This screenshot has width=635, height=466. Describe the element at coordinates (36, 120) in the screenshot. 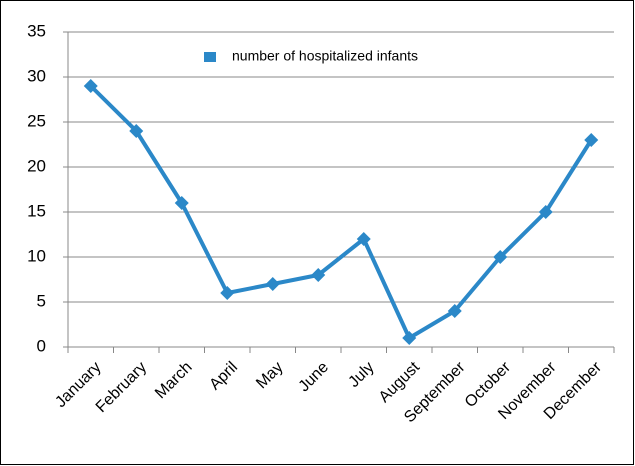

I see `y-tick-label: 25` at that location.